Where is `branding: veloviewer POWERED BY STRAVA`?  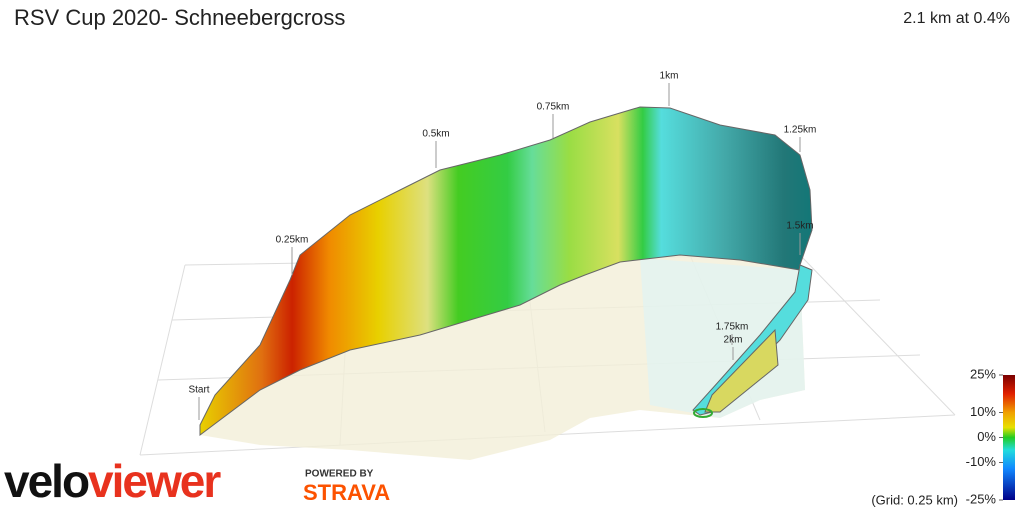 branding: veloviewer POWERED BY STRAVA is located at coordinates (197, 481).